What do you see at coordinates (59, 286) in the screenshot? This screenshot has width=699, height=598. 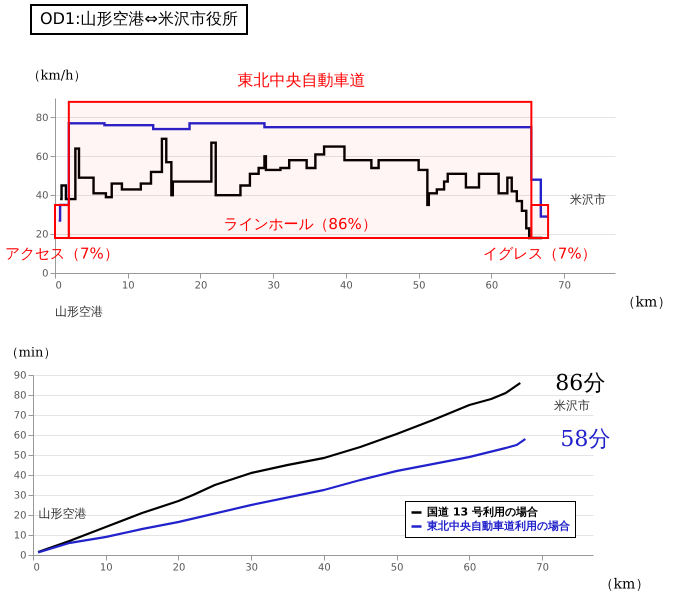 I see `x-tick-label: 0` at bounding box center [59, 286].